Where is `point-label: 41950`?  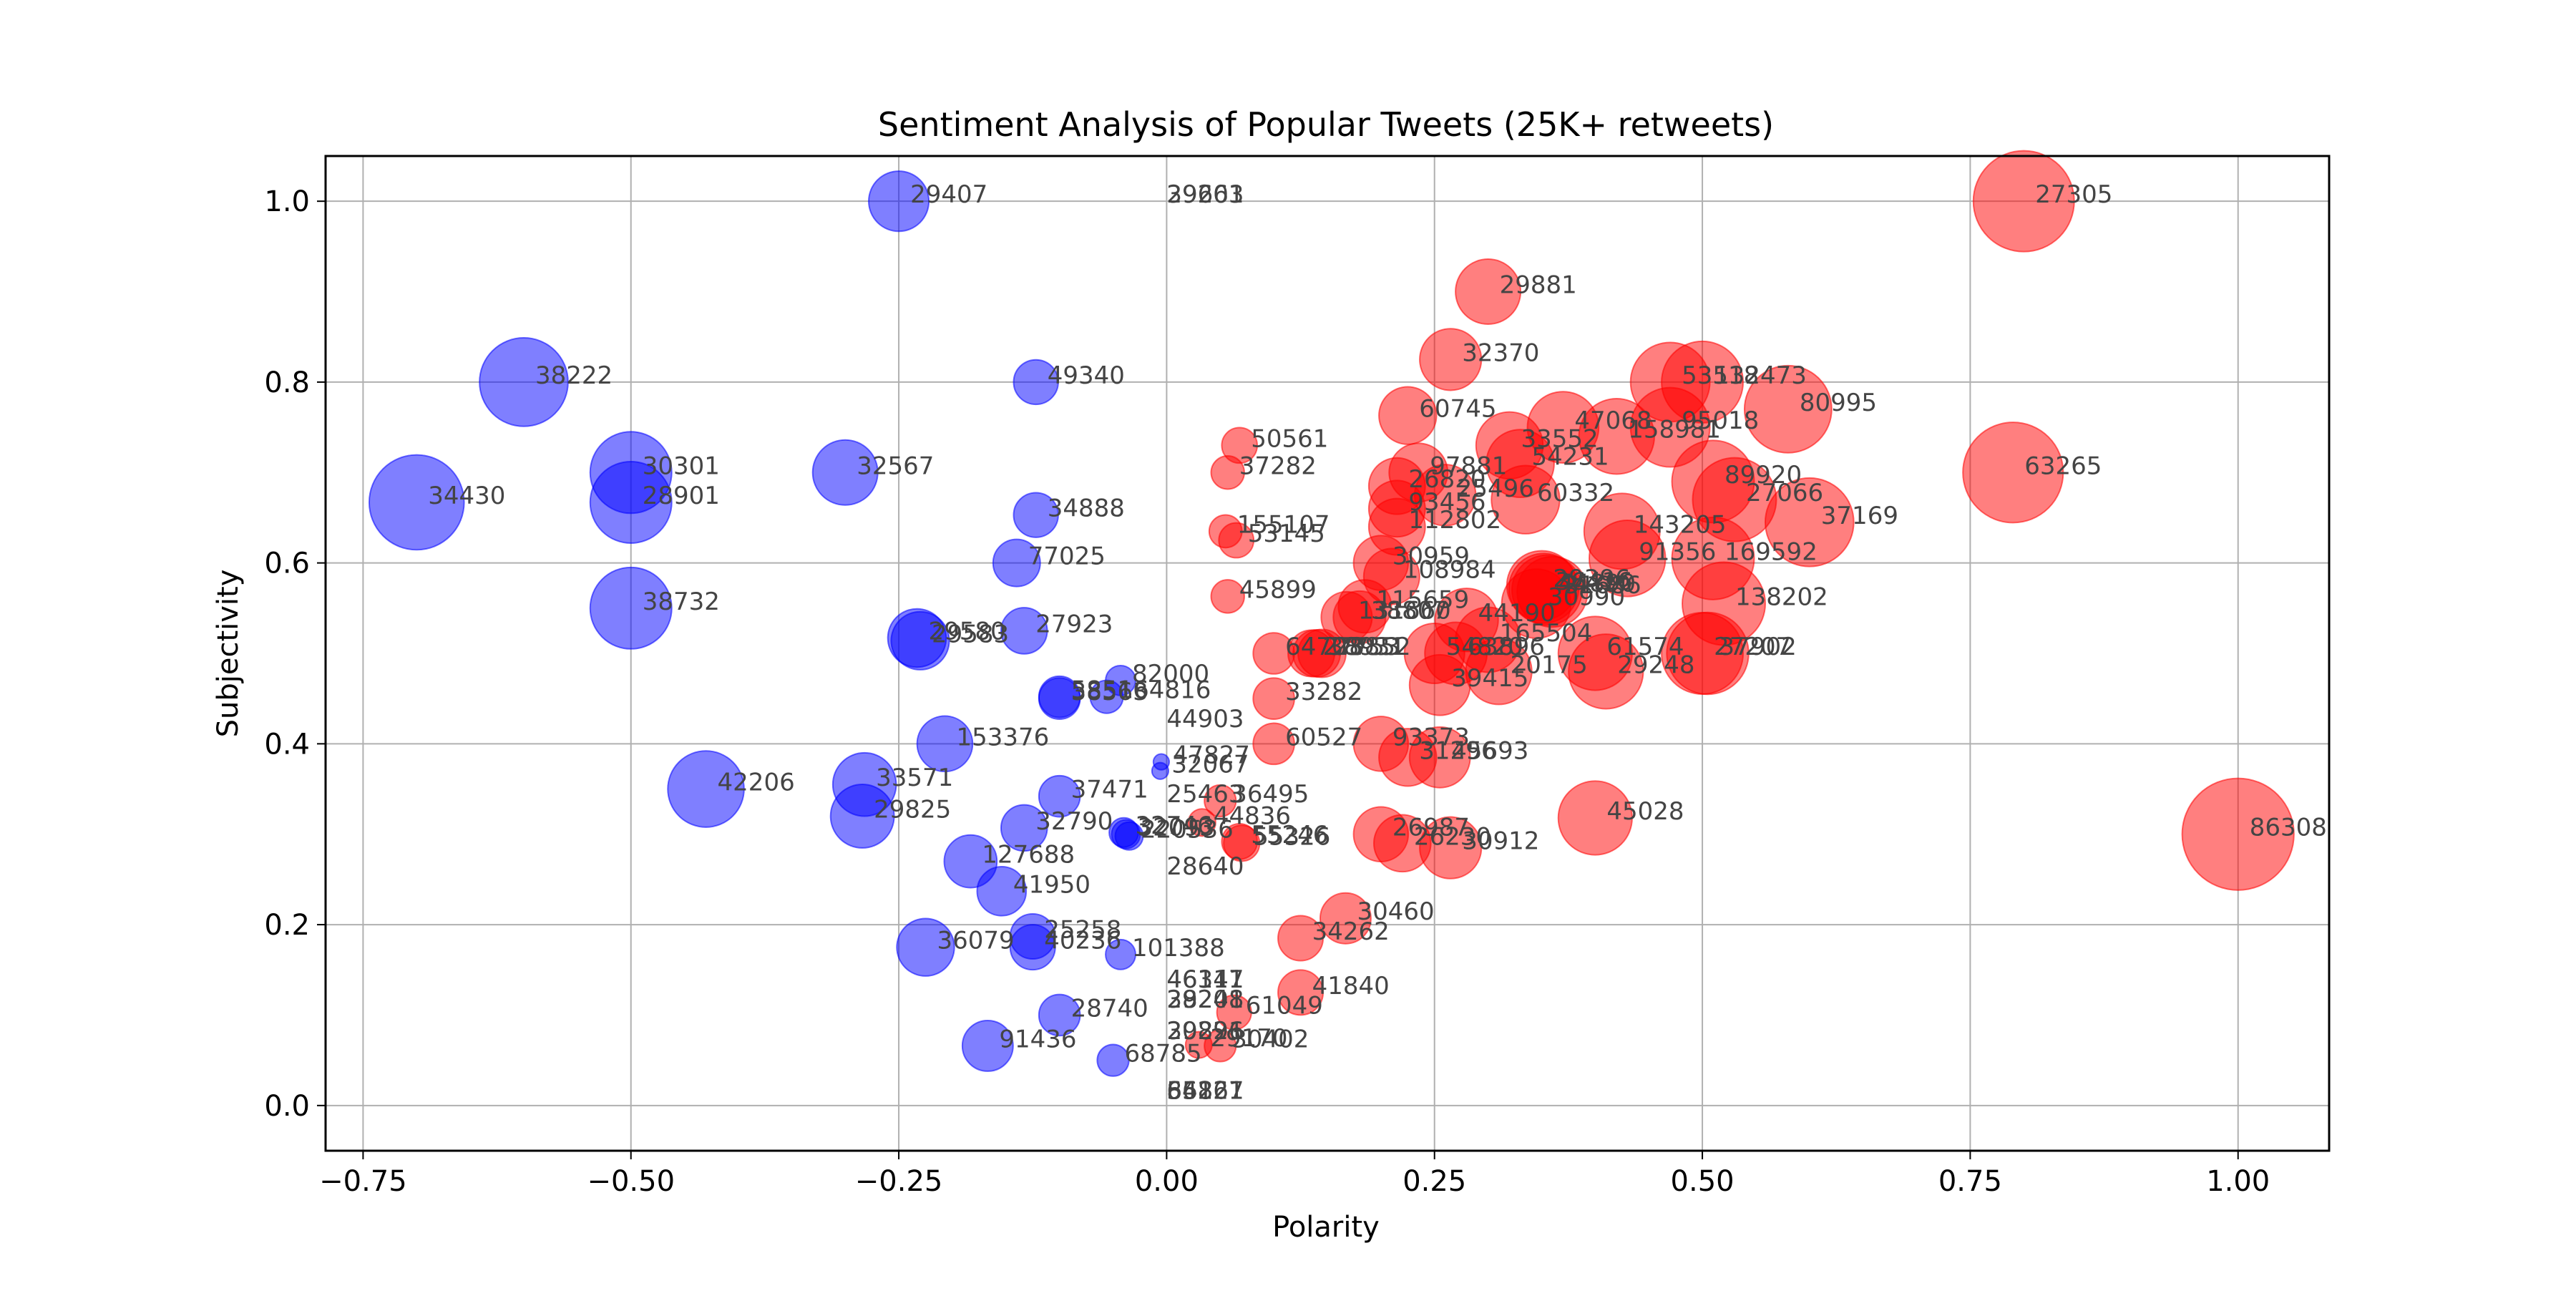
point-label: 41950 is located at coordinates (1052, 884).